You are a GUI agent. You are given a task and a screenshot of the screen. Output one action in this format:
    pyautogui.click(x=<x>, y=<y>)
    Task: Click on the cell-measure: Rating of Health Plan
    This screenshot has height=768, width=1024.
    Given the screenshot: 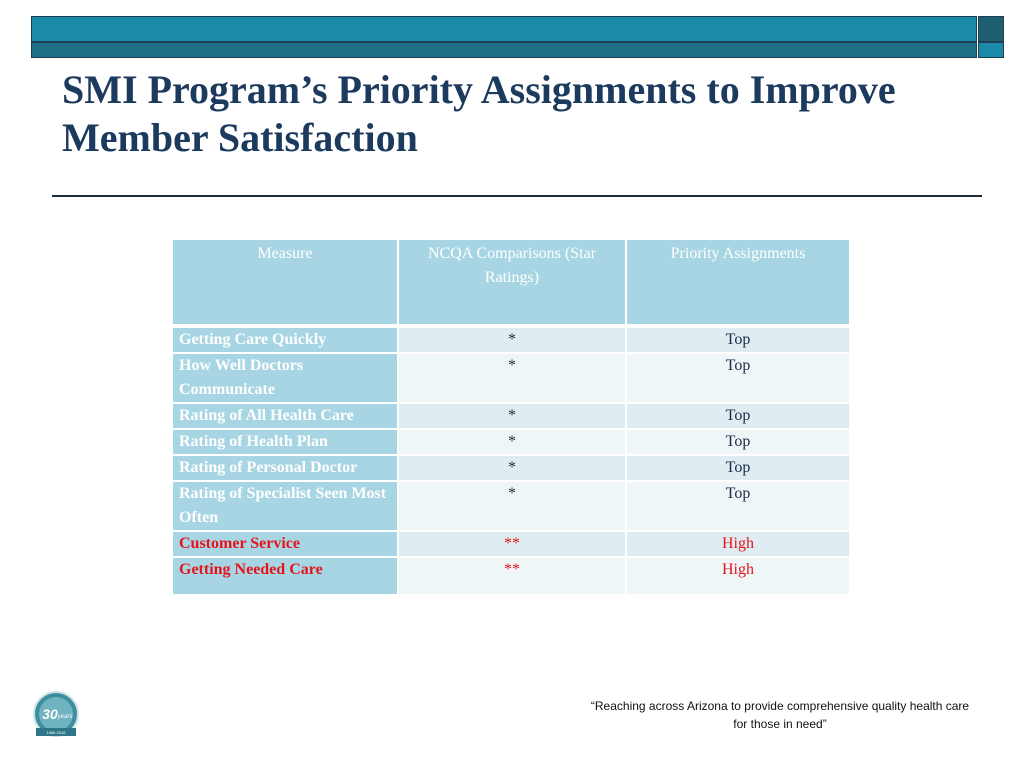 What is the action you would take?
    pyautogui.click(x=285, y=442)
    